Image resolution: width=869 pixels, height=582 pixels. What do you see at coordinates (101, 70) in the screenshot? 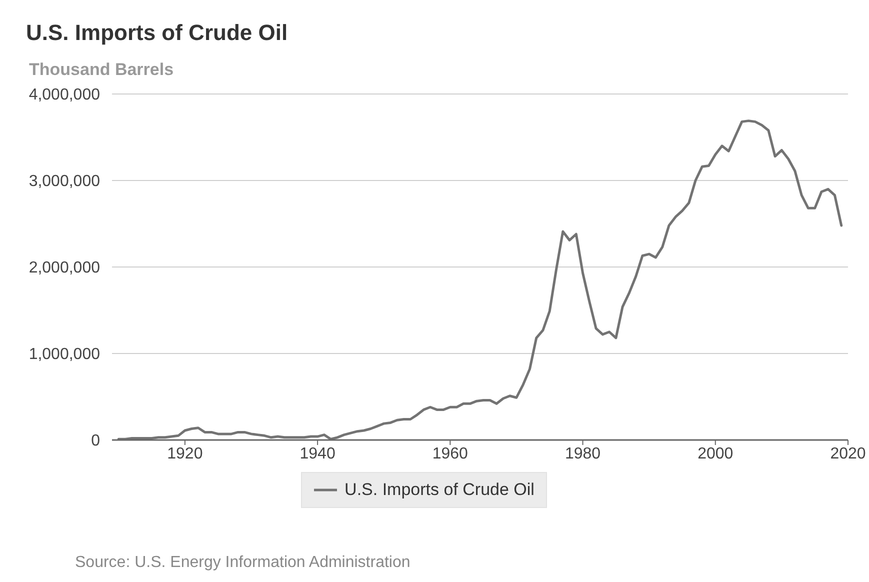
I see `y-axis-title: Thousand Barrels` at bounding box center [101, 70].